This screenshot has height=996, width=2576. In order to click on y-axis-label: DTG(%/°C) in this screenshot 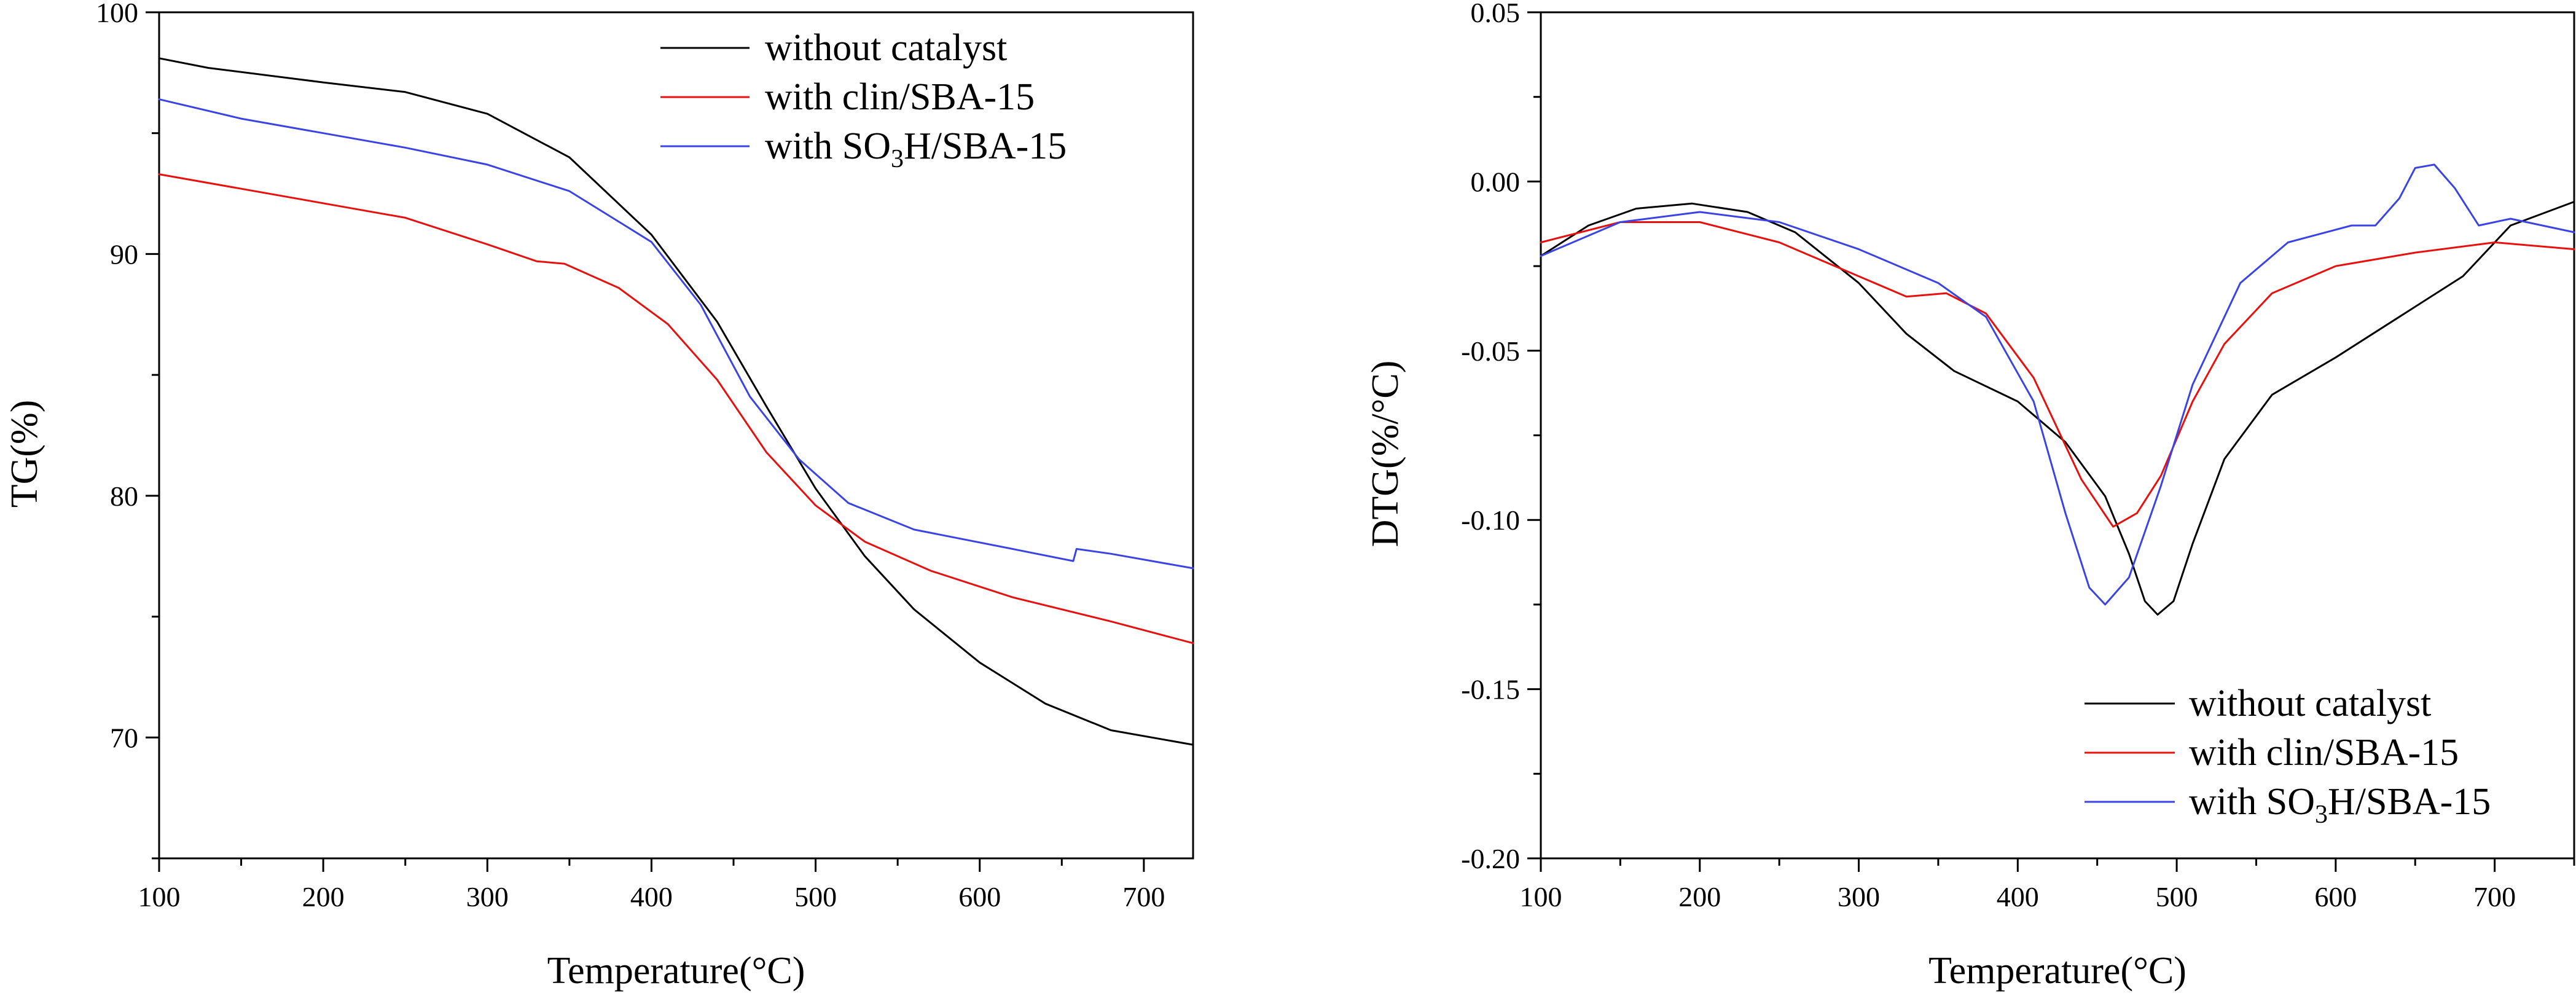, I will do `click(1385, 454)`.